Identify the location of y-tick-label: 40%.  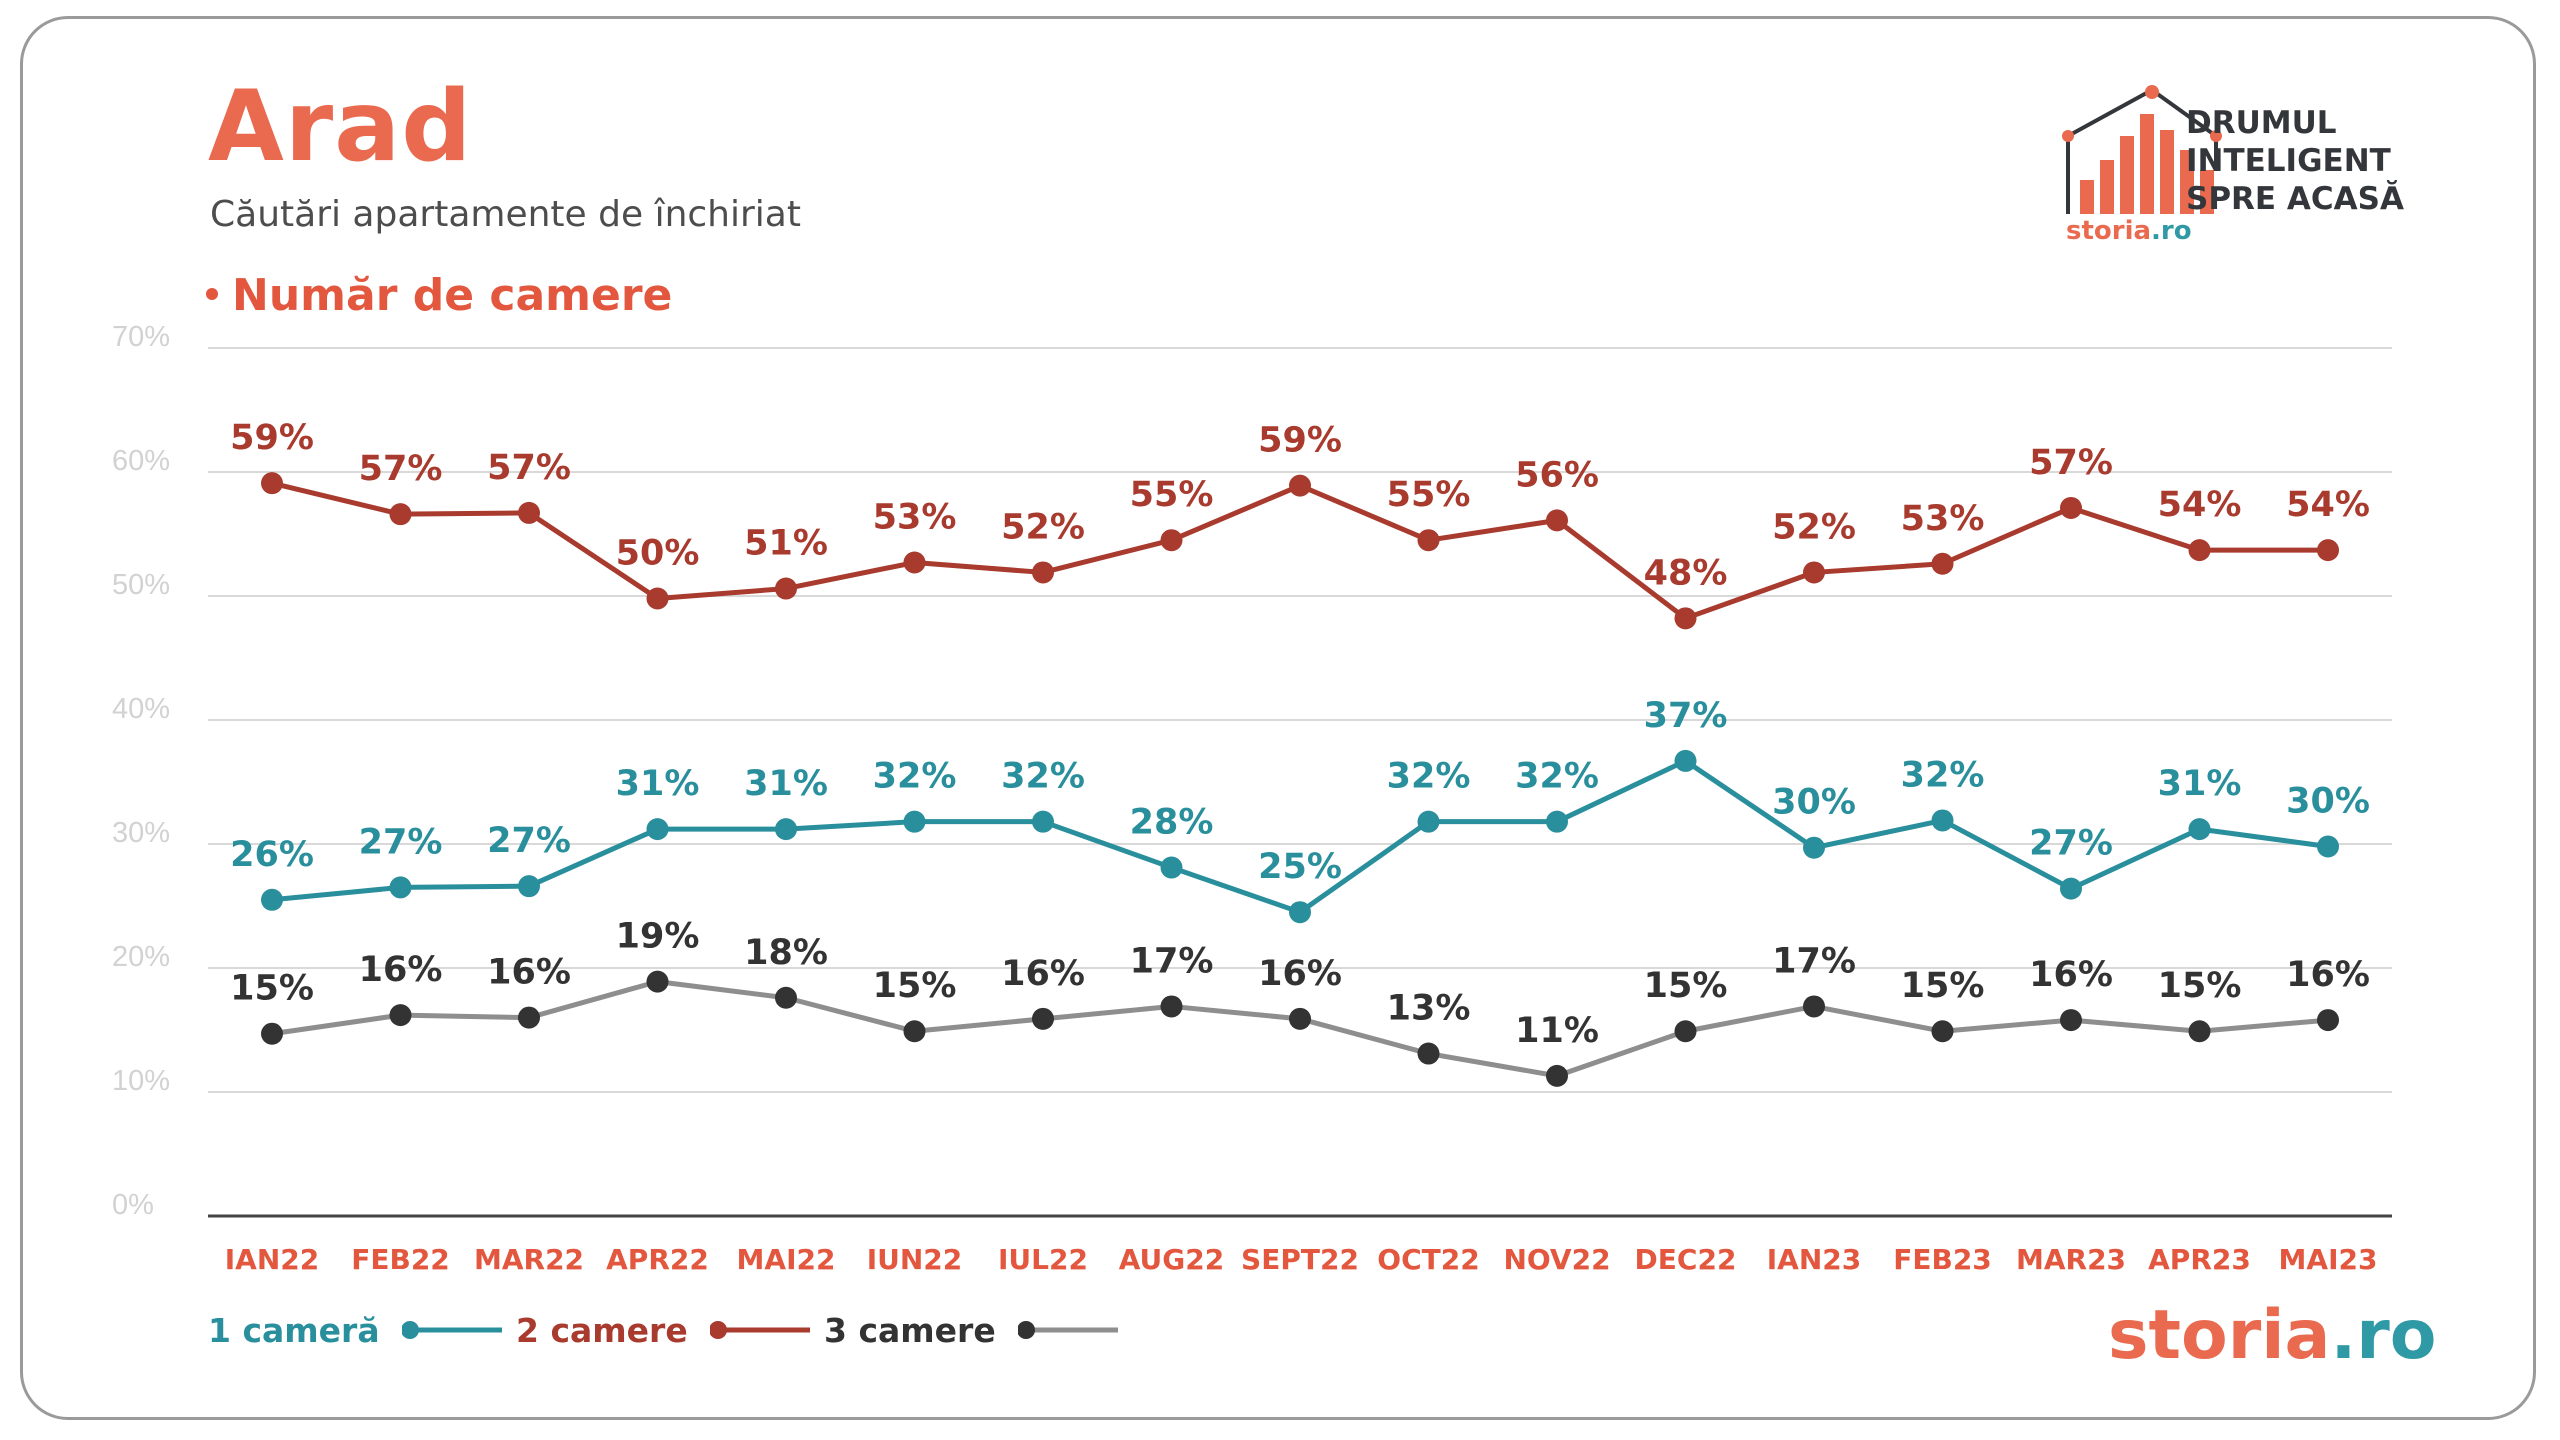
(141, 709).